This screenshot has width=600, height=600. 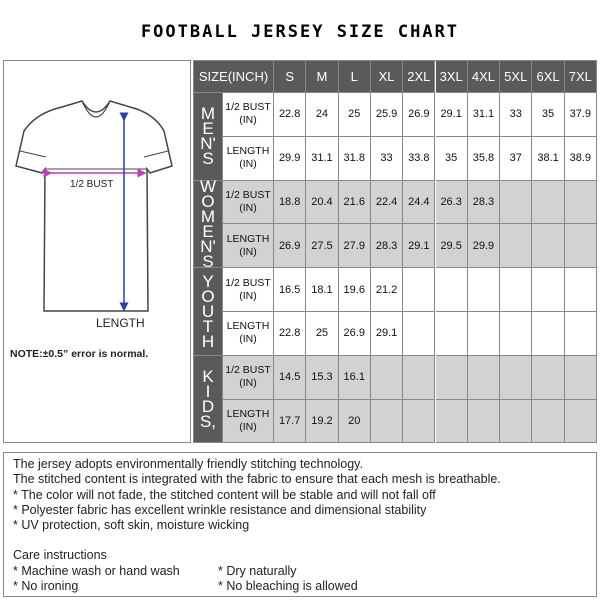 What do you see at coordinates (548, 158) in the screenshot?
I see `value-cell: 38.1` at bounding box center [548, 158].